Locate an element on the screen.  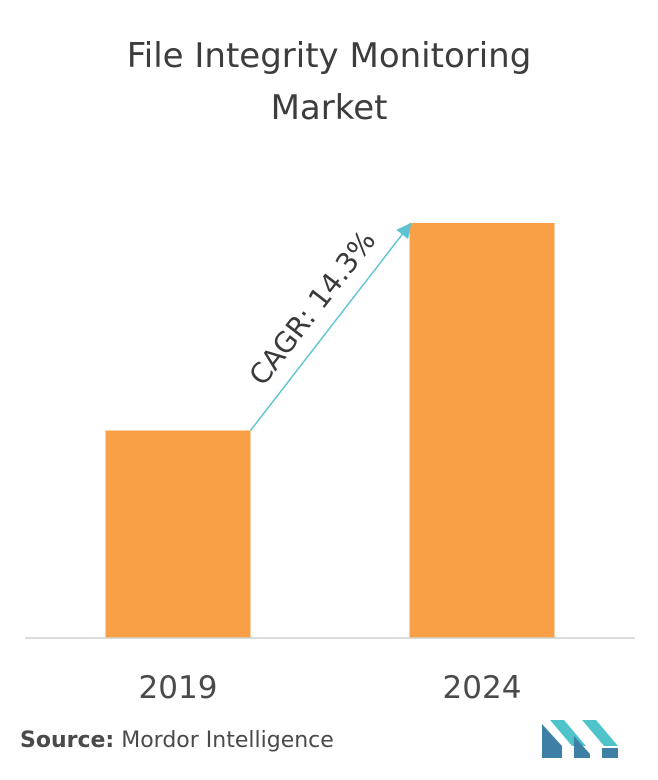
chart-title: File Integrity Monitoring Market is located at coordinates (329, 82).